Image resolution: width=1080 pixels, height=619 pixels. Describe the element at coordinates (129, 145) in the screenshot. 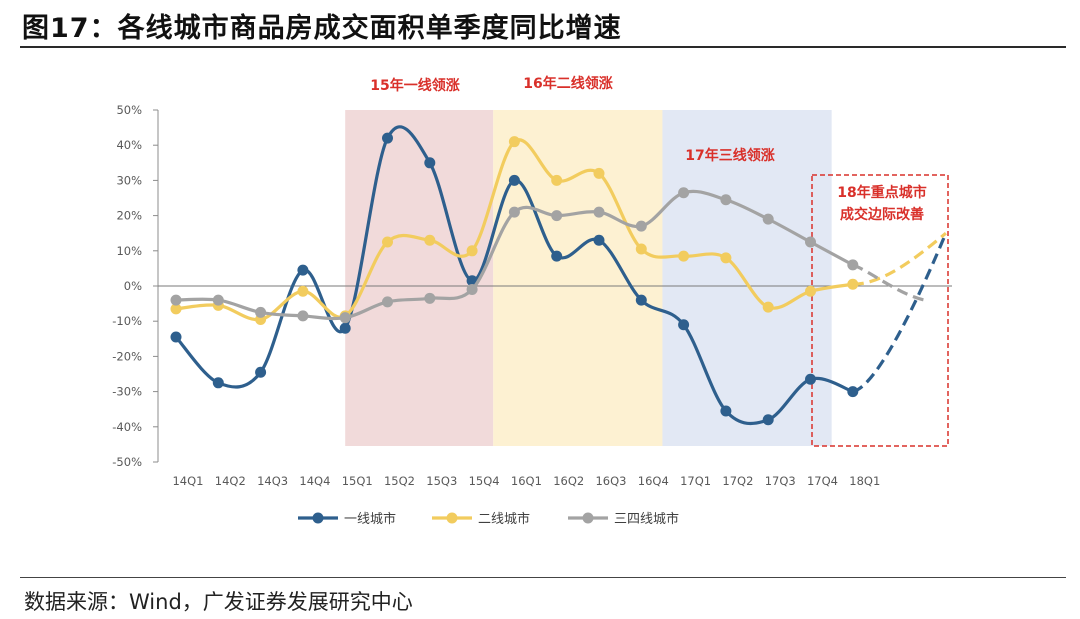

I see `y-tick-label: 40%` at that location.